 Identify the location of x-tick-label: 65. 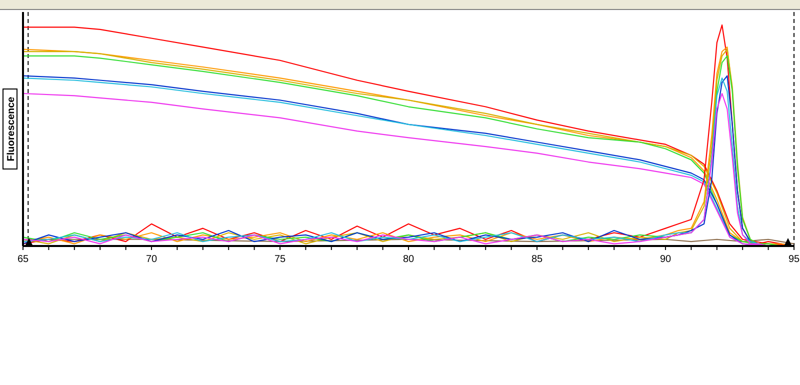
(23, 259).